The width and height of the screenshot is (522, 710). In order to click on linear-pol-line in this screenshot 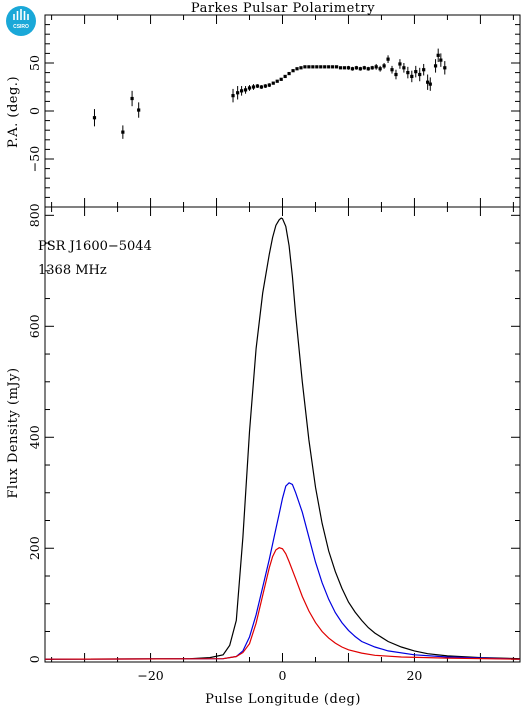, I will do `click(282, 603)`.